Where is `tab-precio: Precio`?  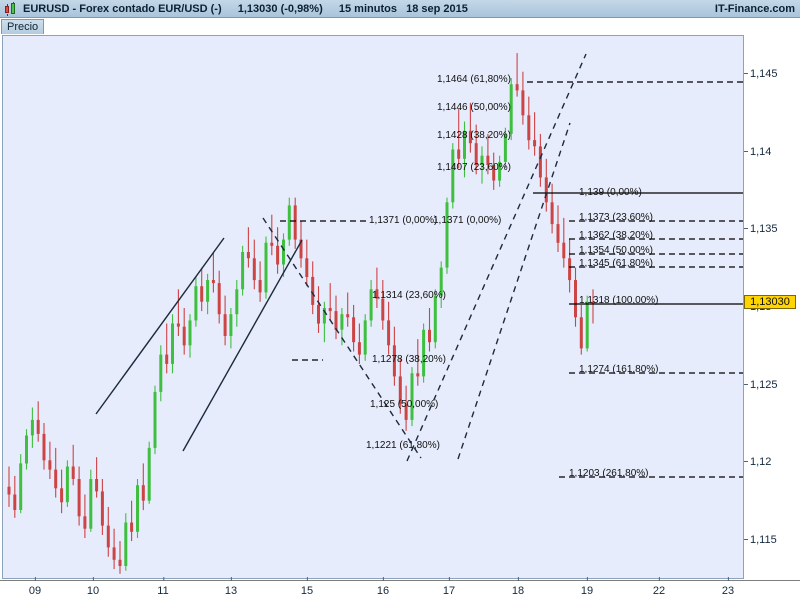 tab-precio: Precio is located at coordinates (23, 26).